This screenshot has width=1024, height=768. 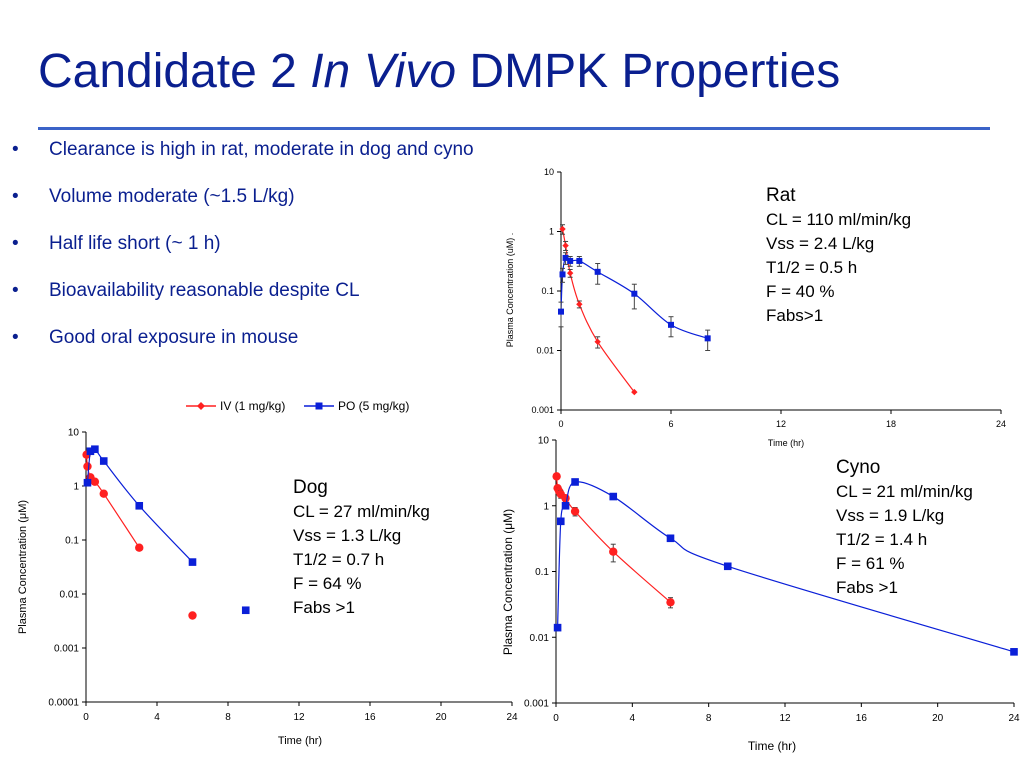 I want to click on rat-info-heading: Rat, so click(x=781, y=195).